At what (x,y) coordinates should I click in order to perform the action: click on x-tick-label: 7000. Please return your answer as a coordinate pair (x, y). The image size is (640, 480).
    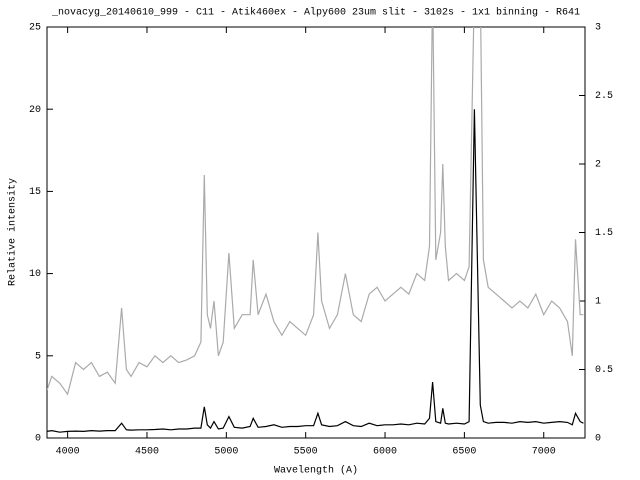
    Looking at the image, I should click on (544, 452).